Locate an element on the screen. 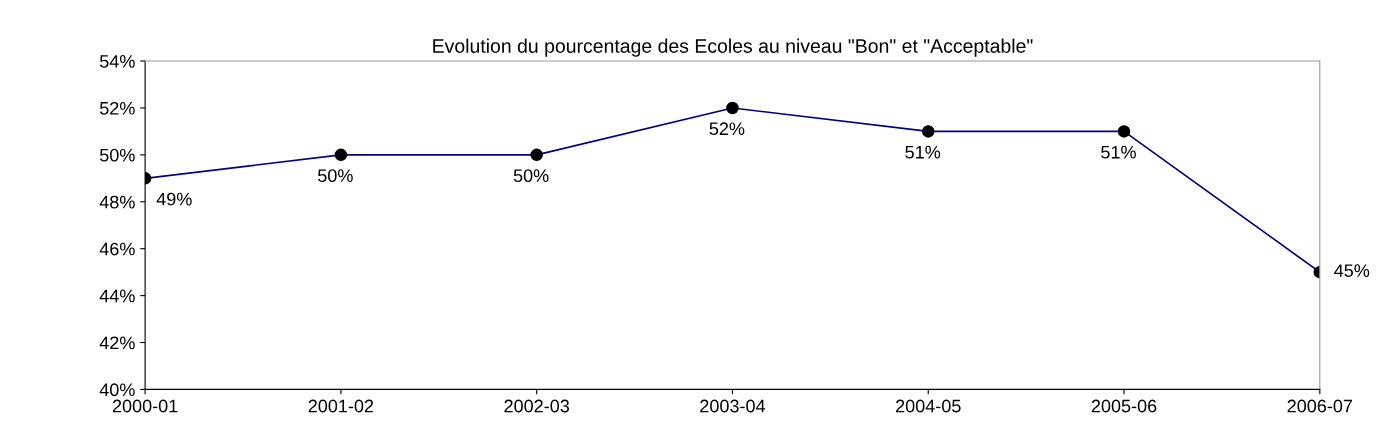 This screenshot has width=1382, height=421. x-tick-label: 2001-02 is located at coordinates (341, 406).